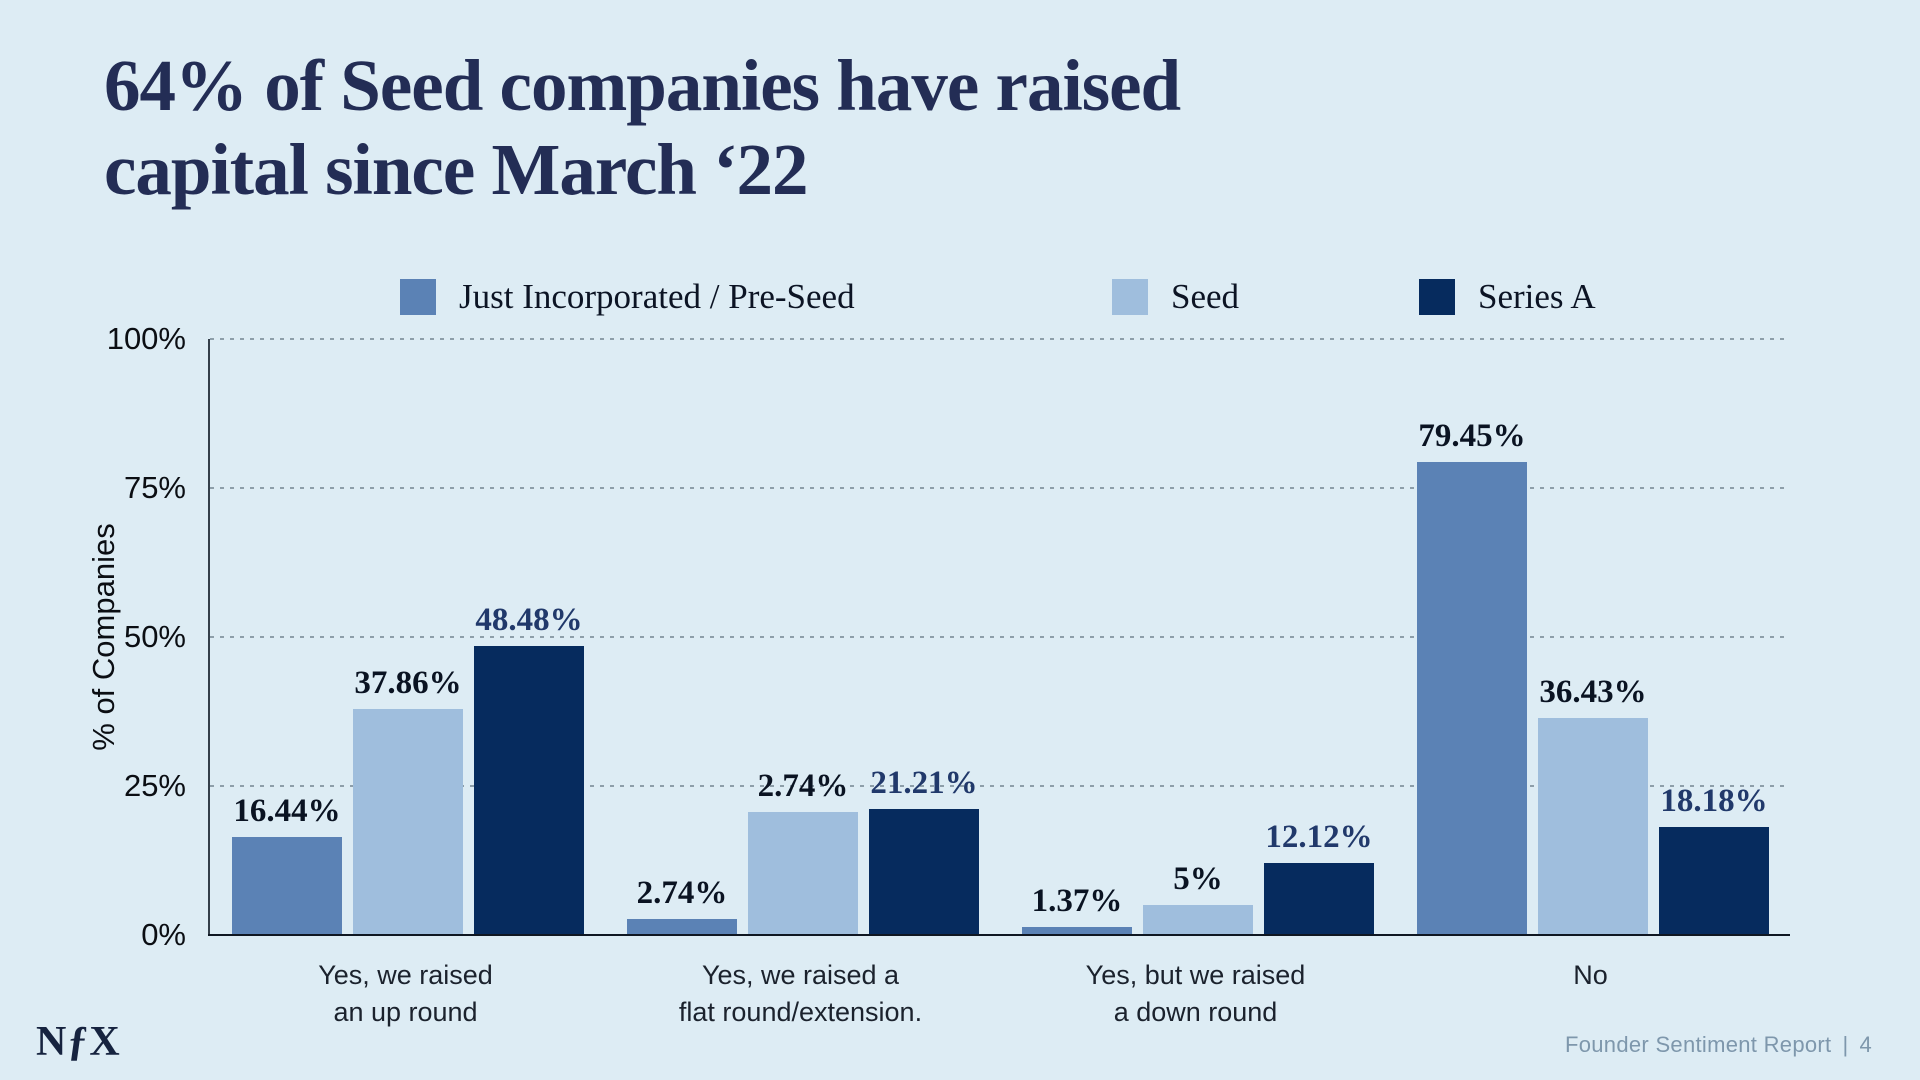 This screenshot has width=1920, height=1080. What do you see at coordinates (1698, 1044) in the screenshot?
I see `footer-report-label: Founder Sentiment Report` at bounding box center [1698, 1044].